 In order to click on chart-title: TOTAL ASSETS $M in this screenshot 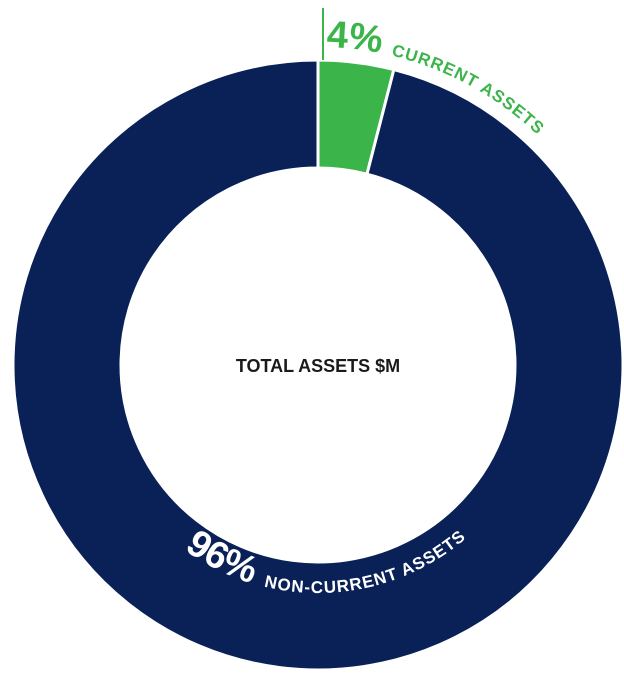, I will do `click(318, 366)`.